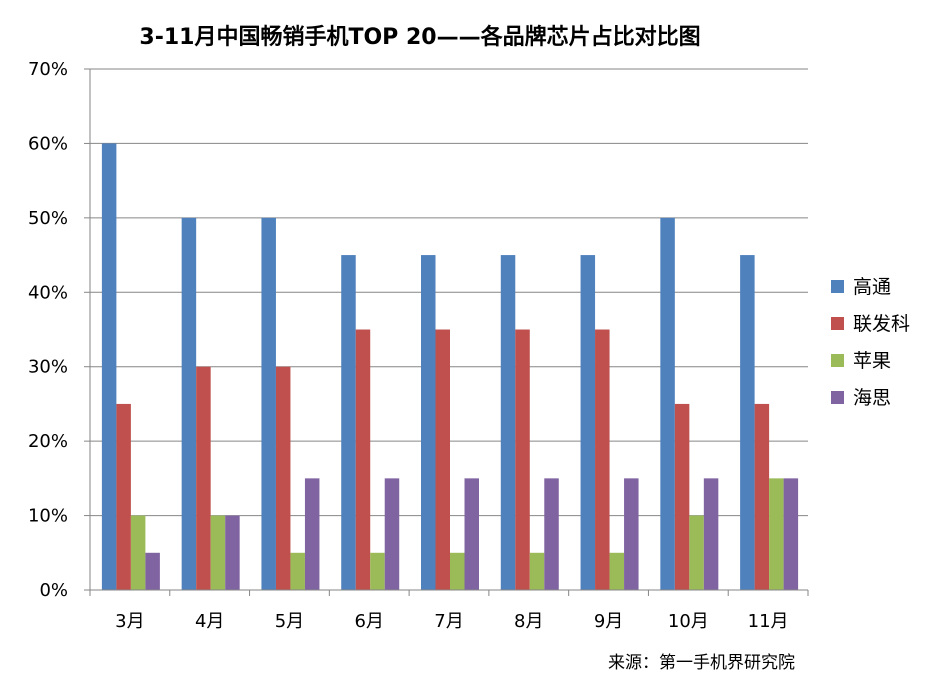  I want to click on x-axis-ticks: 3月 4月 5月 6月 7月 8月 9月 10月 11月, so click(449, 611).